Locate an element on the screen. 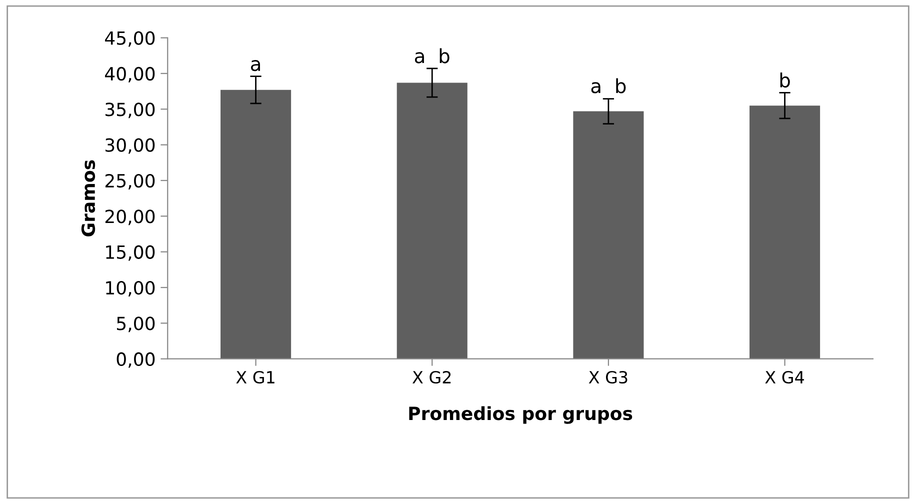 This screenshot has height=504, width=916. x-tick-label: X G3 is located at coordinates (608, 377).